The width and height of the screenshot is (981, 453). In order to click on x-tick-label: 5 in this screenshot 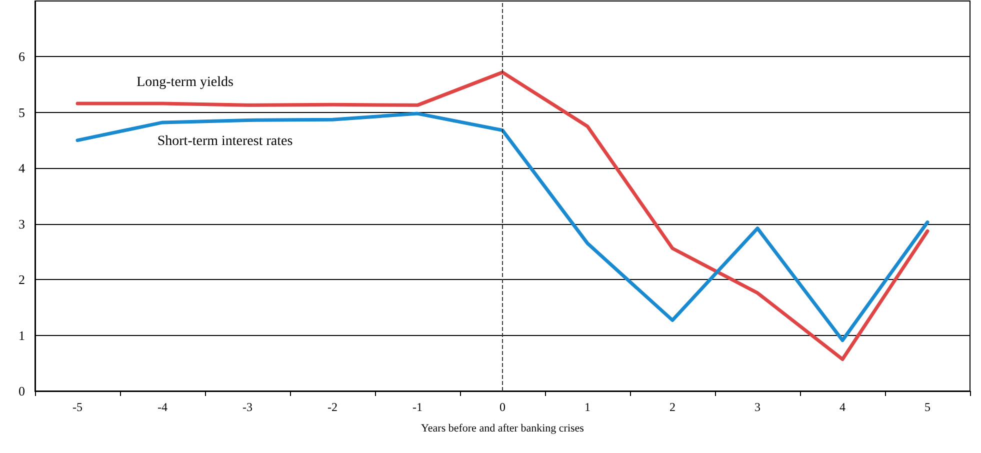, I will do `click(927, 407)`.